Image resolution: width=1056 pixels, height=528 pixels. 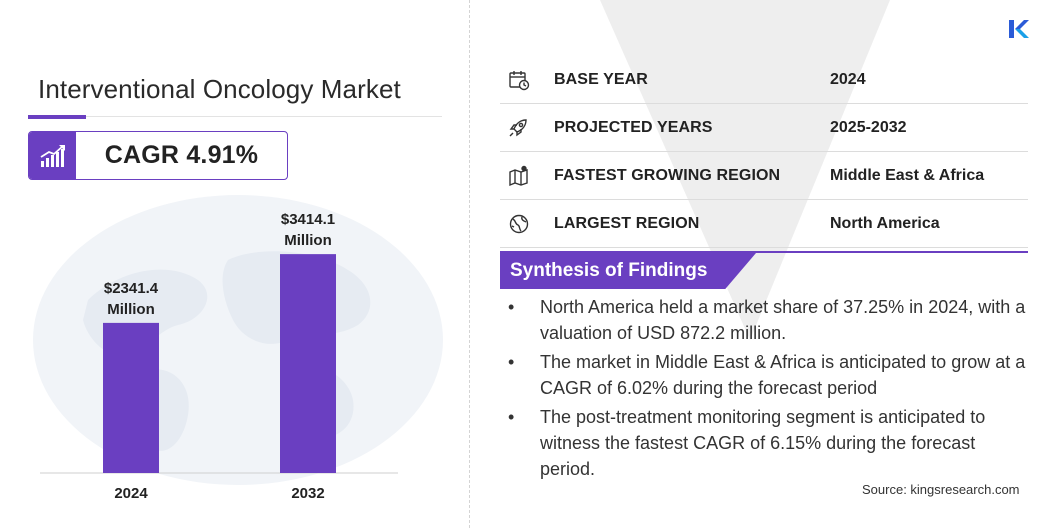 I want to click on x-tick-label: 2024, so click(x=131, y=493).